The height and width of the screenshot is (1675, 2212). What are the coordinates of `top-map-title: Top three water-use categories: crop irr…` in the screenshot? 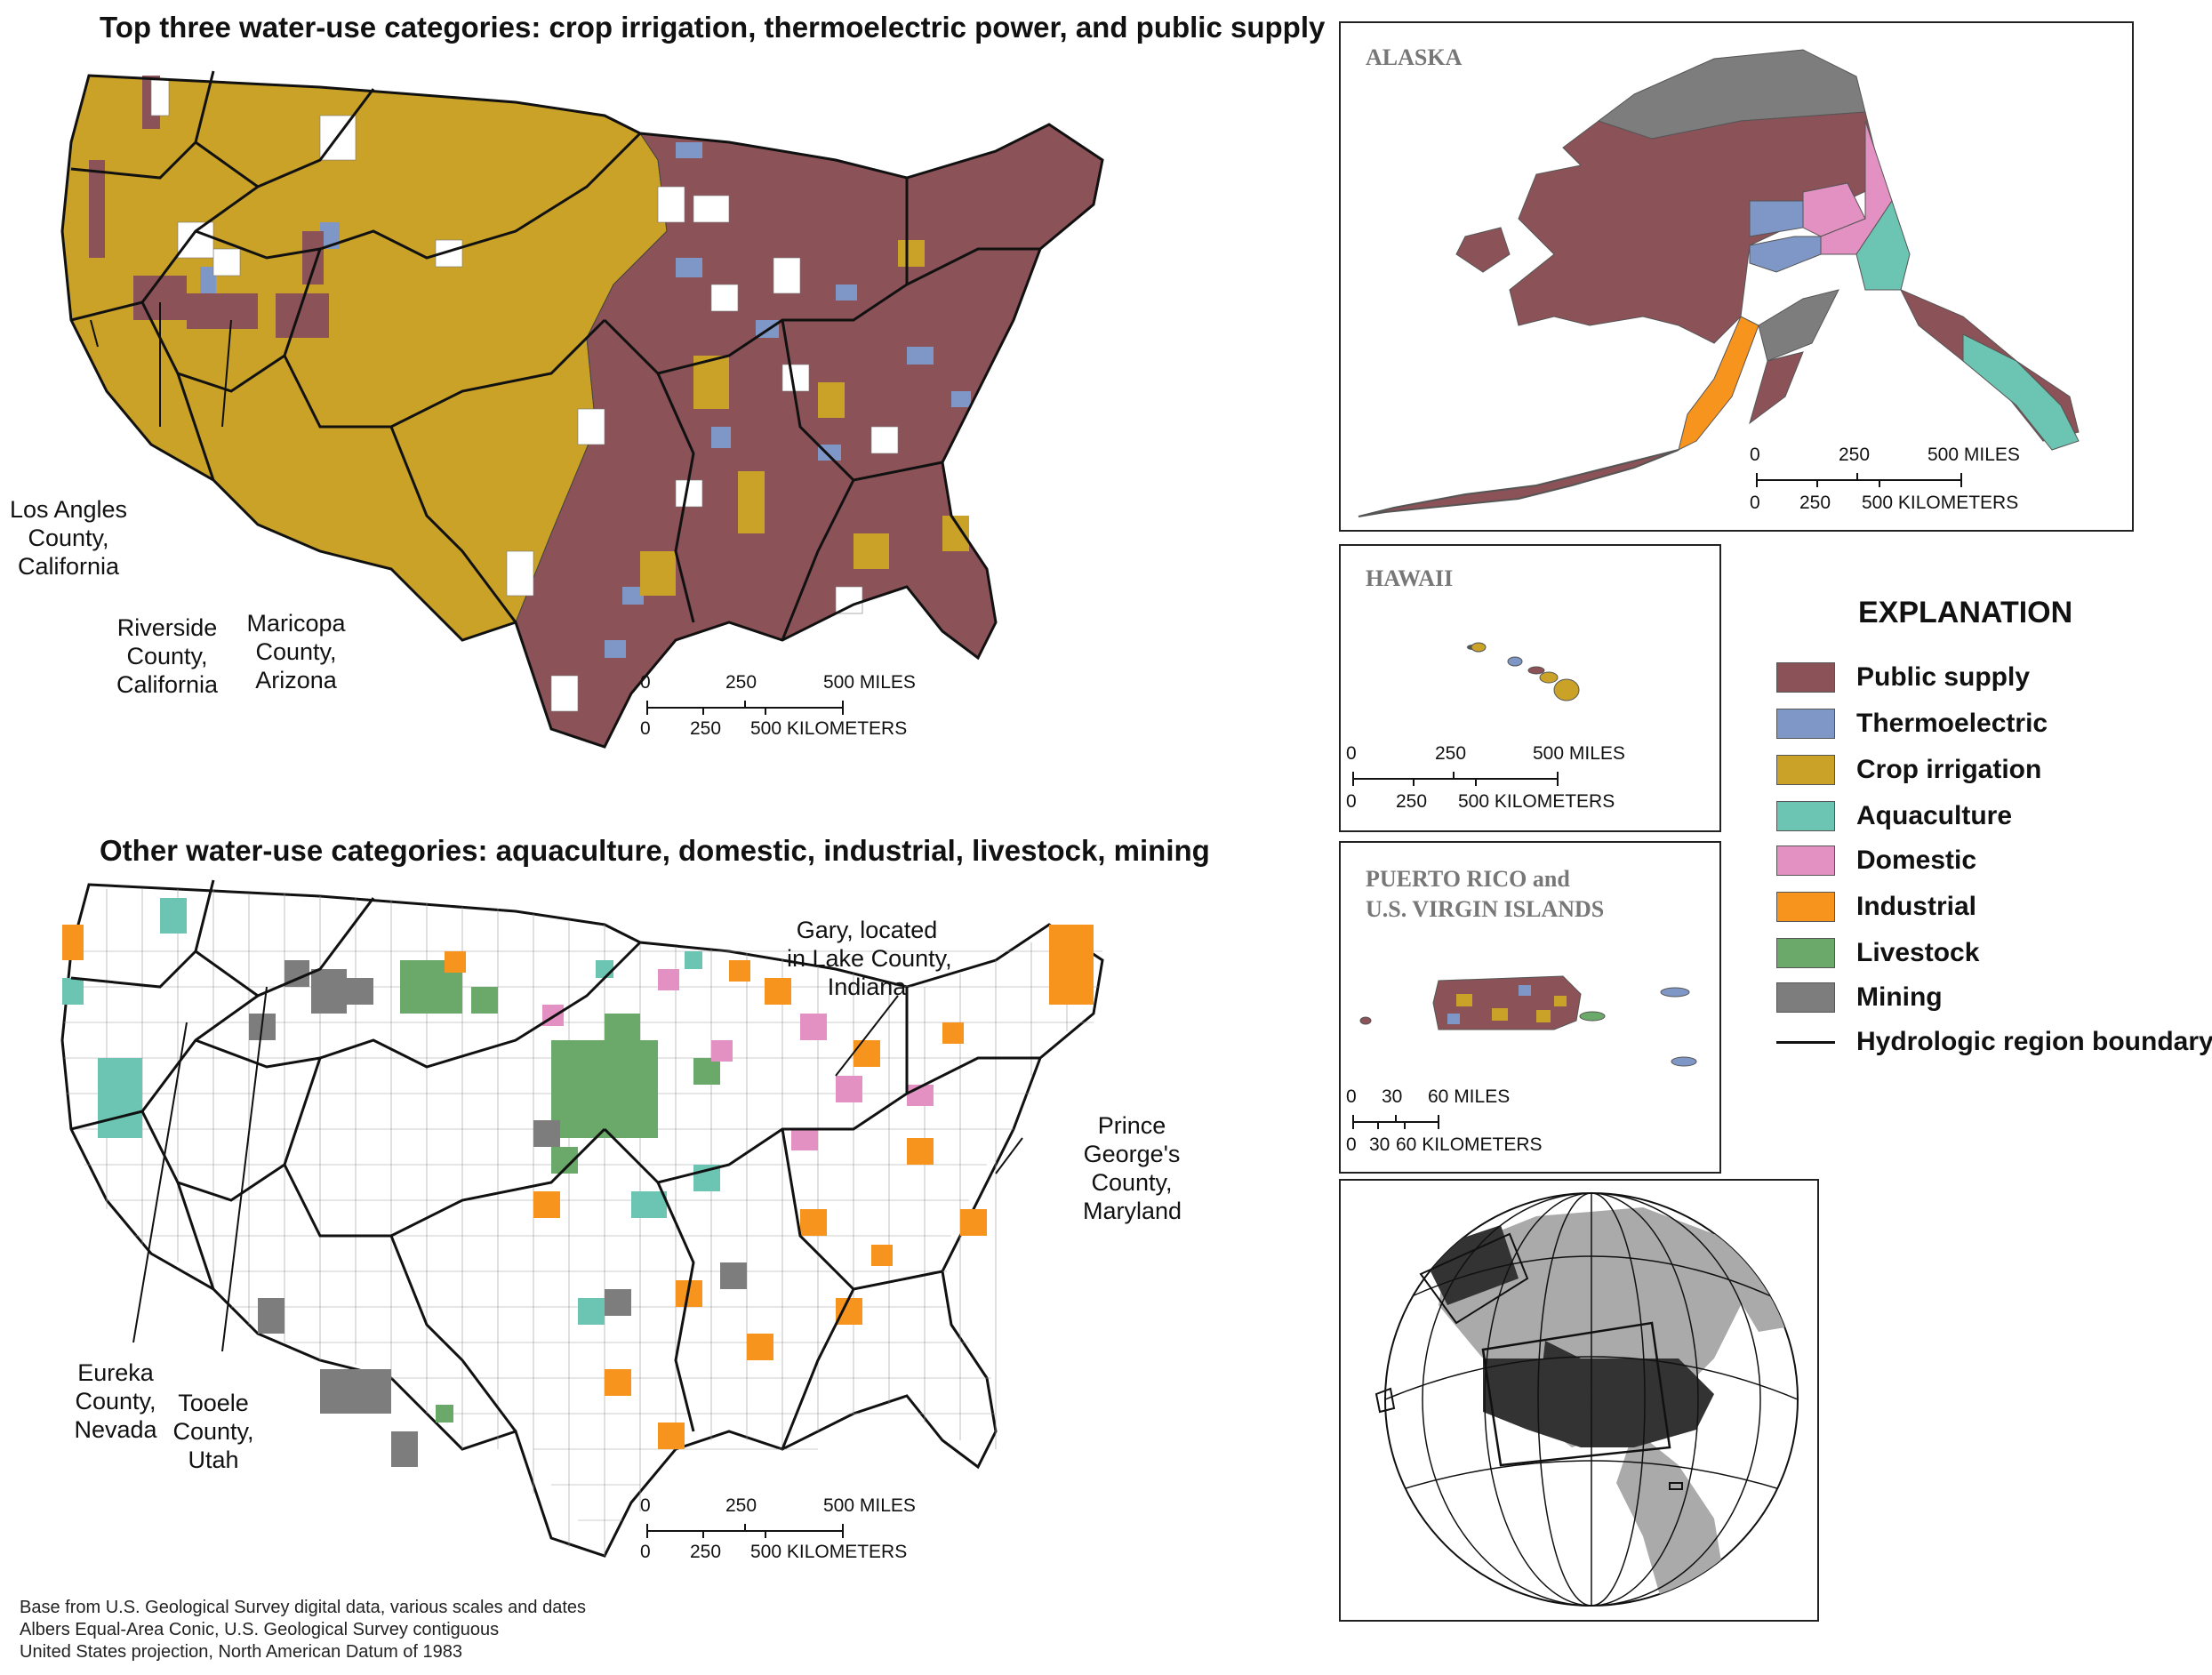 It's located at (713, 27).